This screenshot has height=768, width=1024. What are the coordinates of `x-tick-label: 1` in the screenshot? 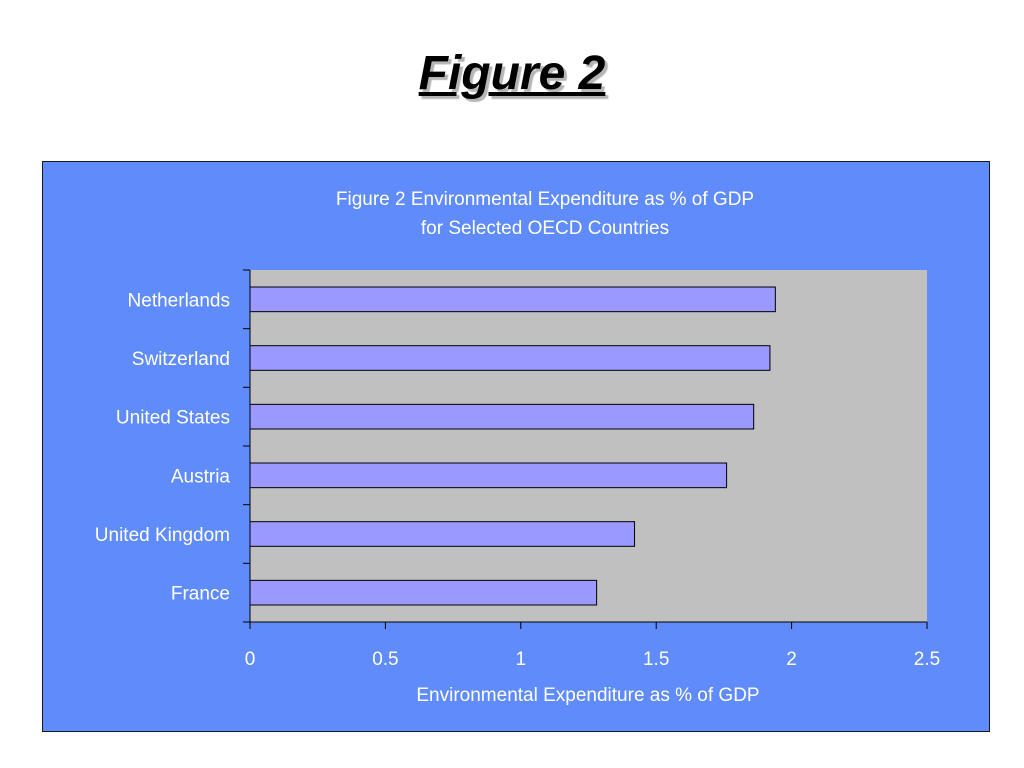 It's located at (521, 659).